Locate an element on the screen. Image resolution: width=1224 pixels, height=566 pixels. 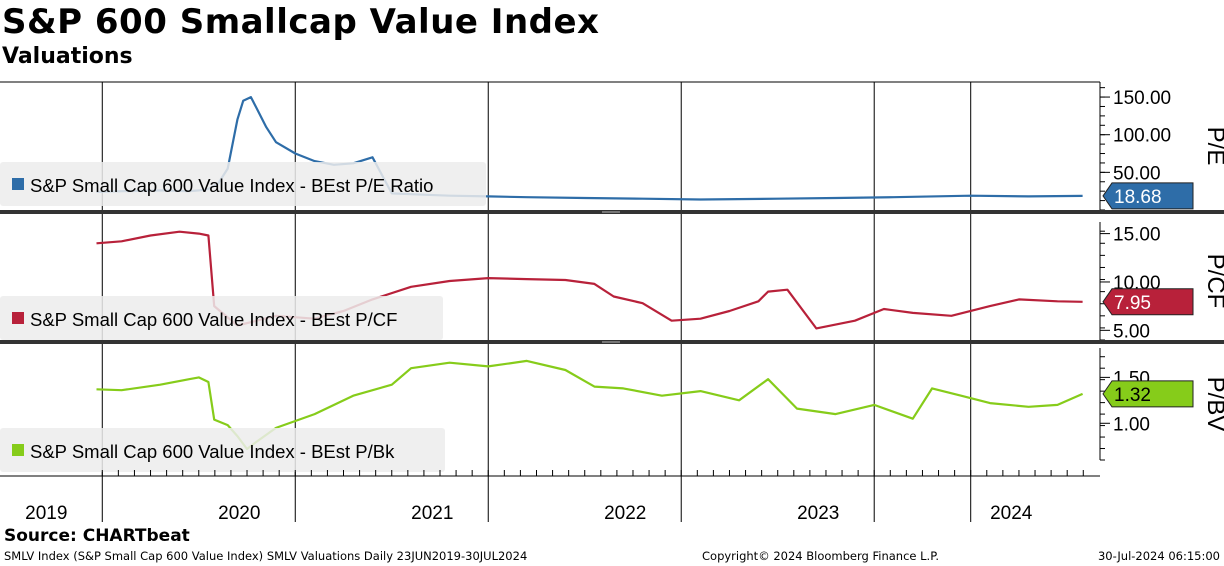
y-tick-label: 15.00 is located at coordinates (1137, 235).